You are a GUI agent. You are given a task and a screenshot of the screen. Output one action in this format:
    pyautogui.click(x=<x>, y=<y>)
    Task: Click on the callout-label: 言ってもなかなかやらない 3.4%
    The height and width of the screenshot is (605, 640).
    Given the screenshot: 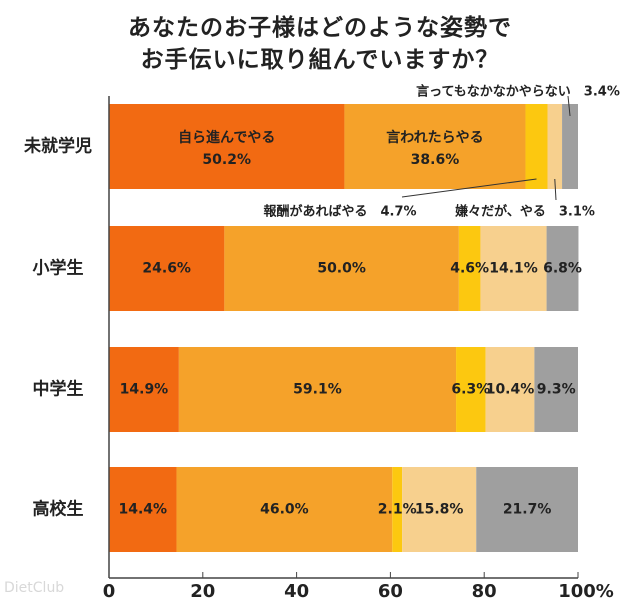 What is the action you would take?
    pyautogui.click(x=518, y=92)
    